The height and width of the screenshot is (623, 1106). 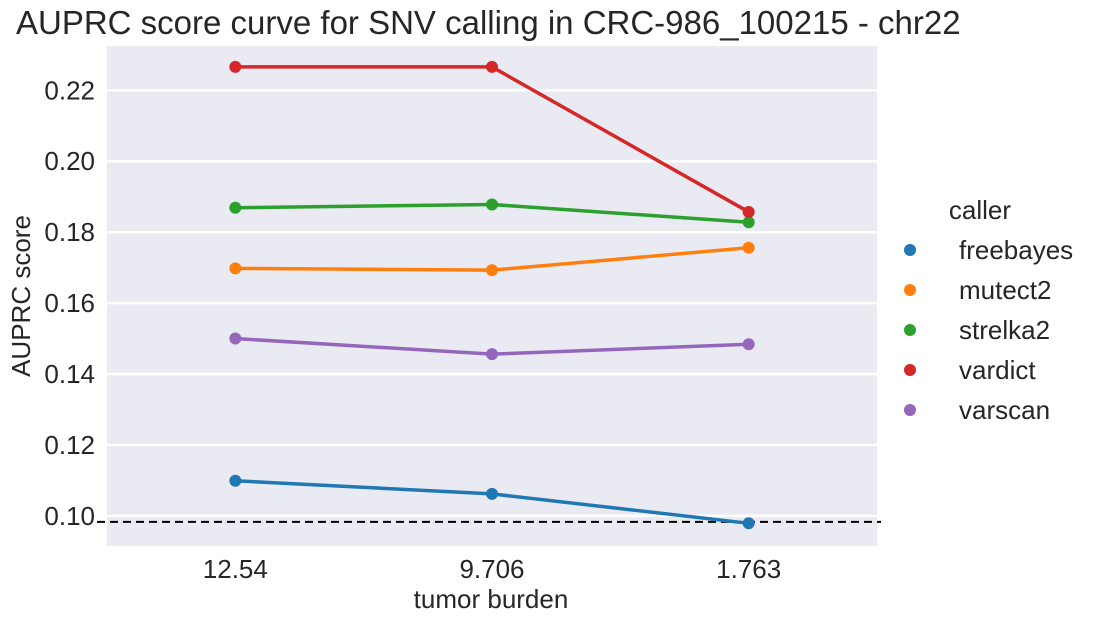 What do you see at coordinates (1004, 330) in the screenshot?
I see `legend-label: strelka2` at bounding box center [1004, 330].